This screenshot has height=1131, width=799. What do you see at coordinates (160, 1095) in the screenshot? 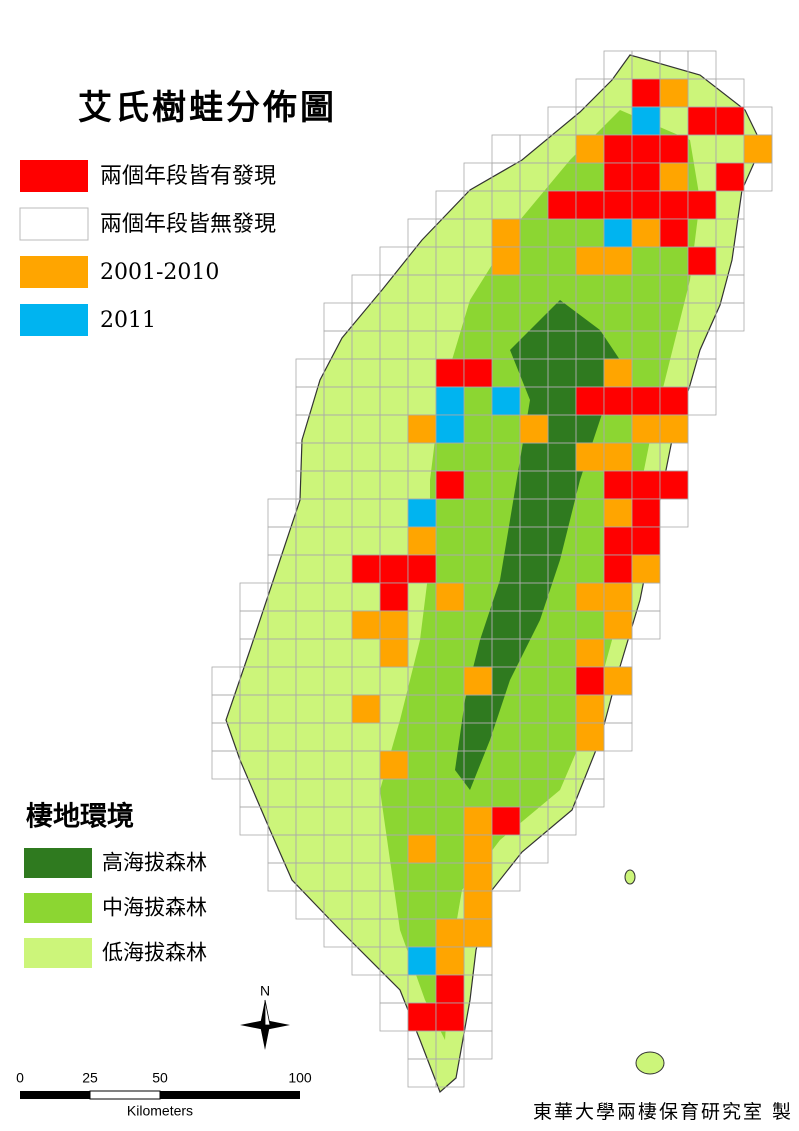
I see `scale-bar` at bounding box center [160, 1095].